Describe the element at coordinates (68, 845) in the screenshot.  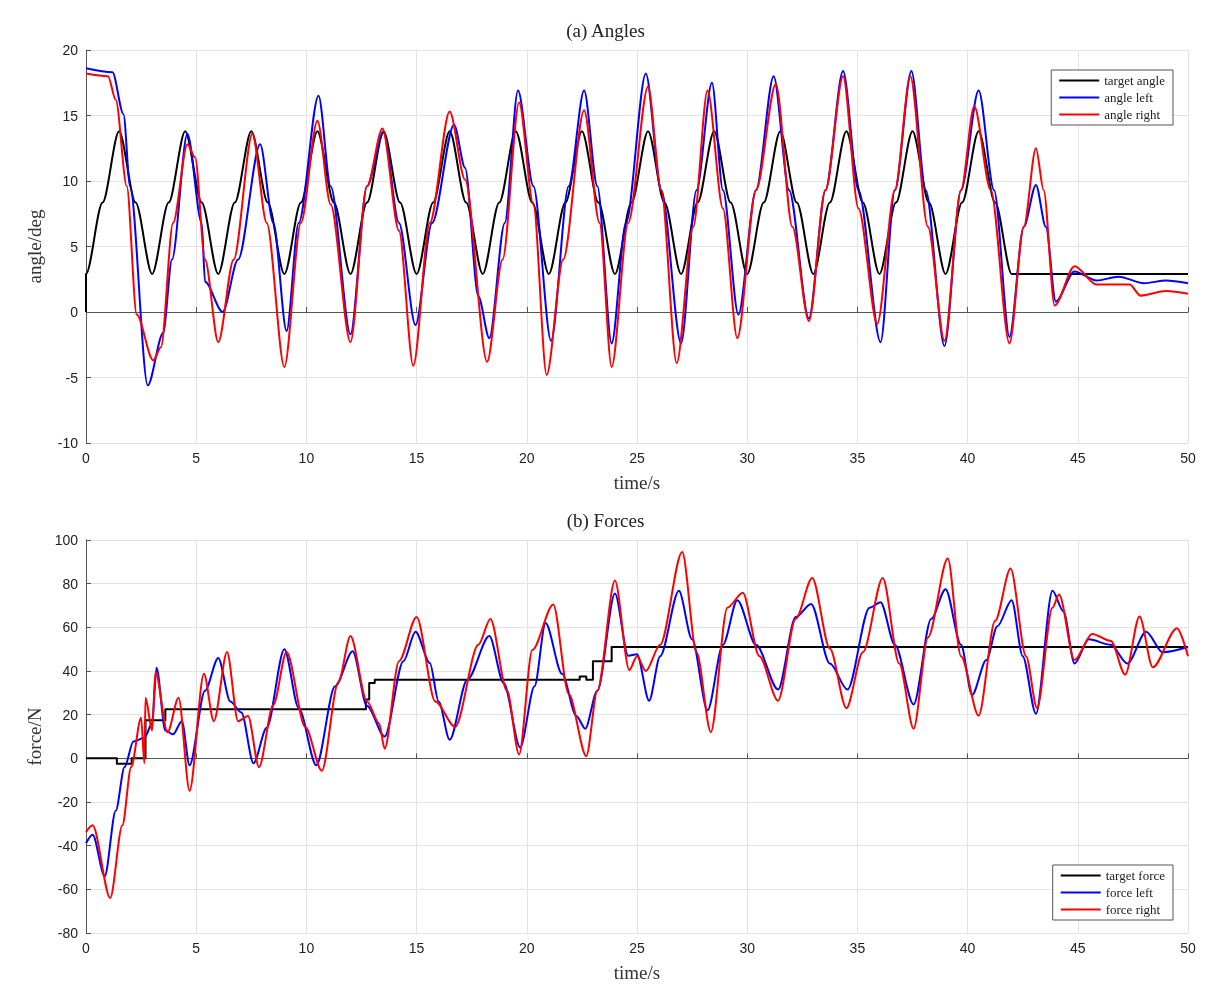
I see `y-tick-label: -40` at that location.